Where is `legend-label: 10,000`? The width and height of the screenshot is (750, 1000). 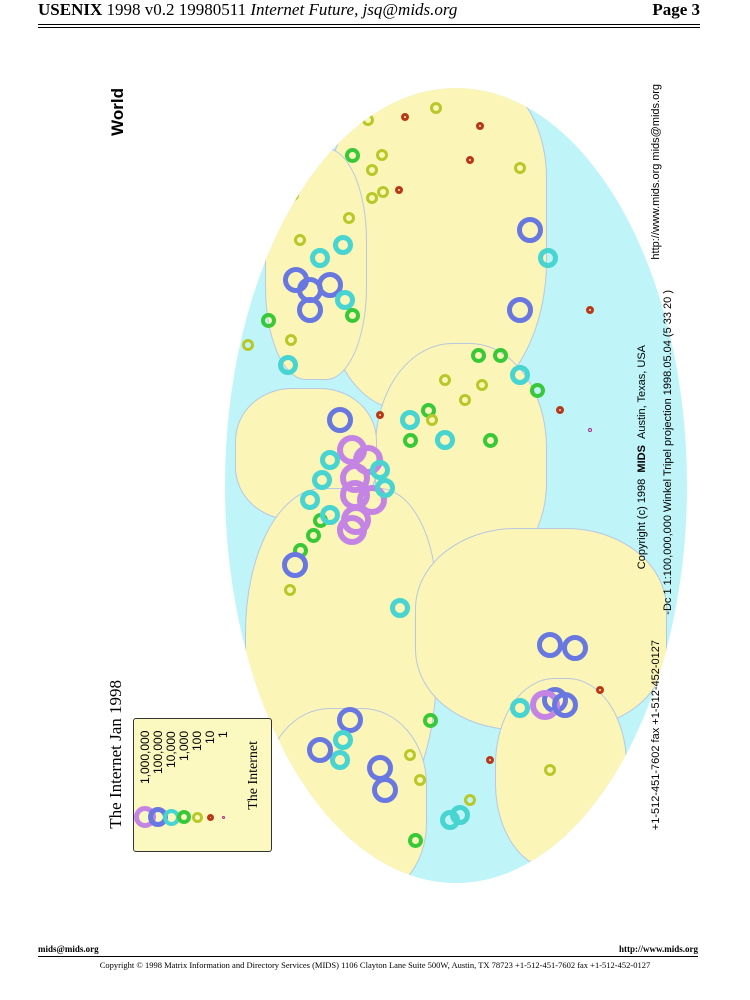
legend-label: 10,000 is located at coordinates (171, 749).